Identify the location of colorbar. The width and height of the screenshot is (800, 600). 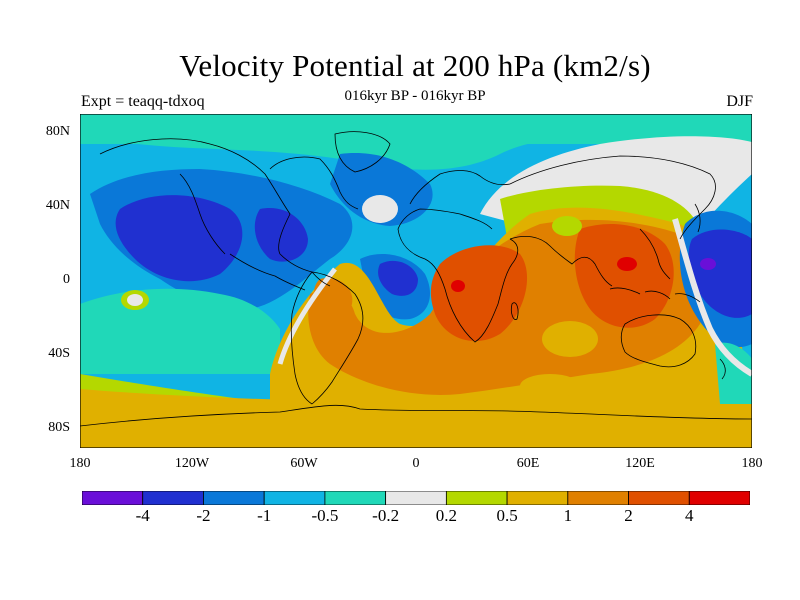
(416, 498).